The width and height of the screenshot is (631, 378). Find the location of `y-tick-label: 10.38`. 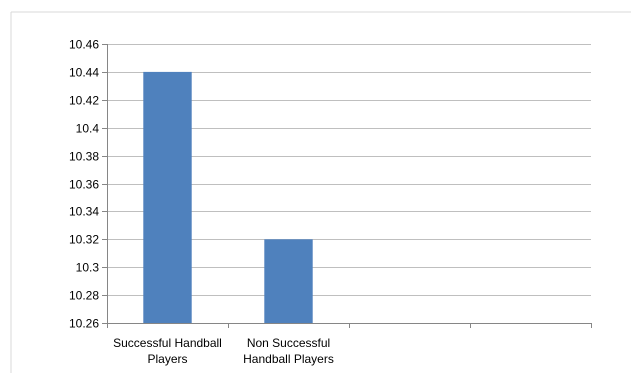

y-tick-label: 10.38 is located at coordinates (84, 157).